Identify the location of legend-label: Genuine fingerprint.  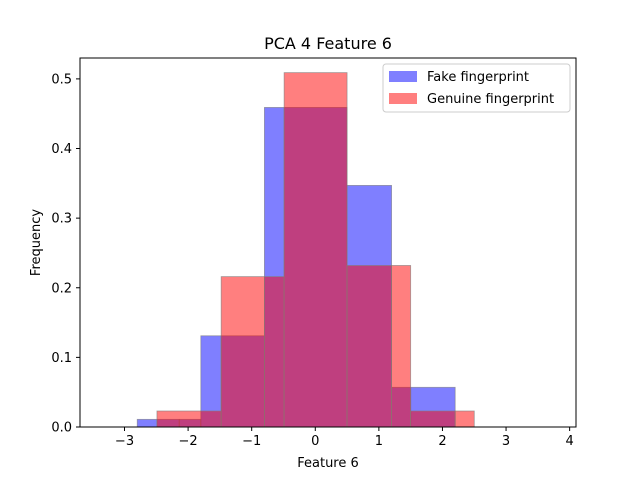
(490, 99).